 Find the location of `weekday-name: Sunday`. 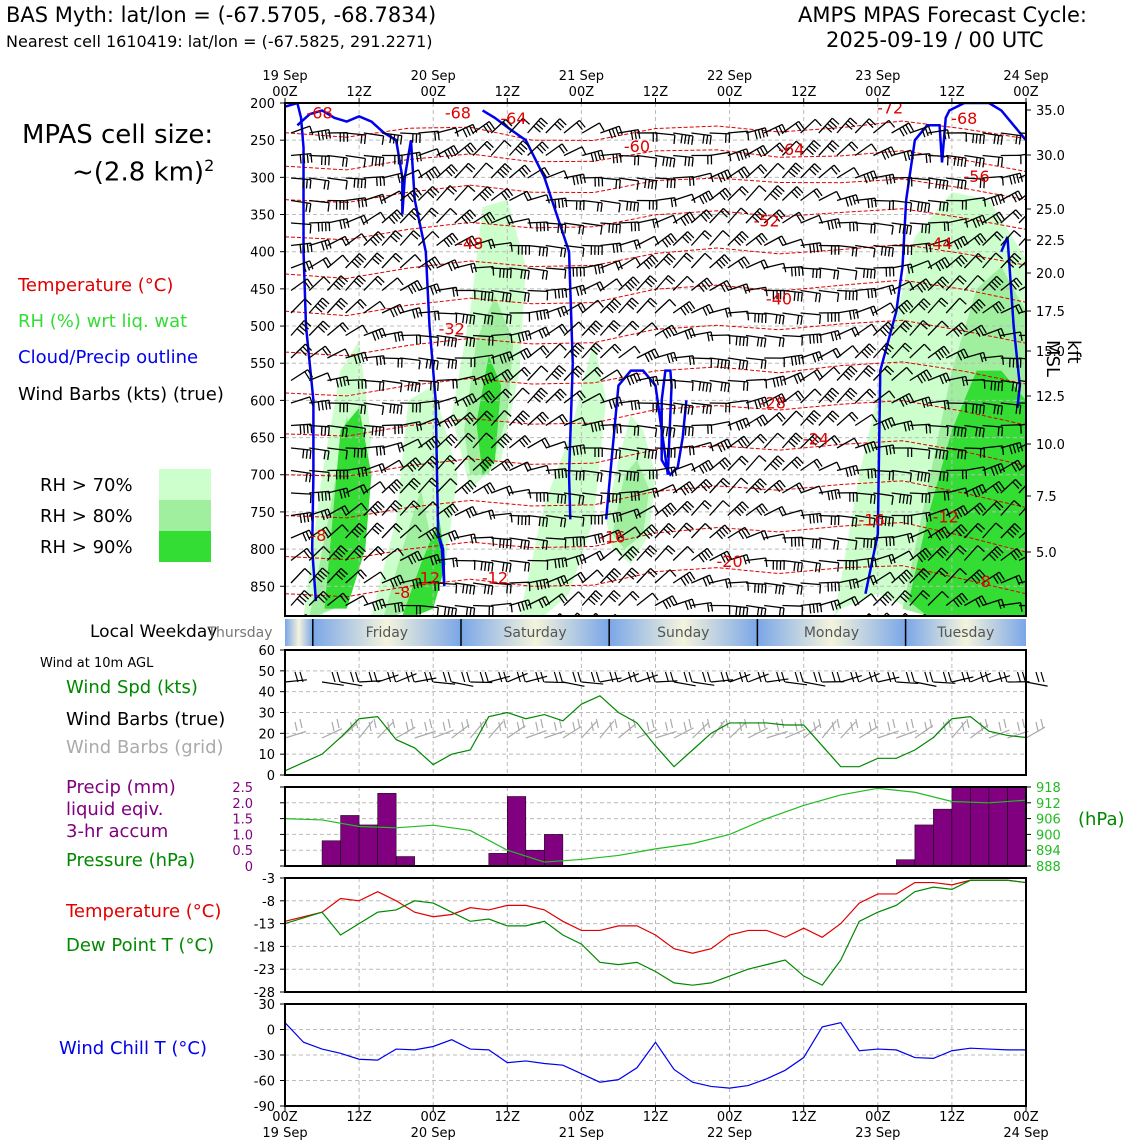

weekday-name: Sunday is located at coordinates (683, 633).